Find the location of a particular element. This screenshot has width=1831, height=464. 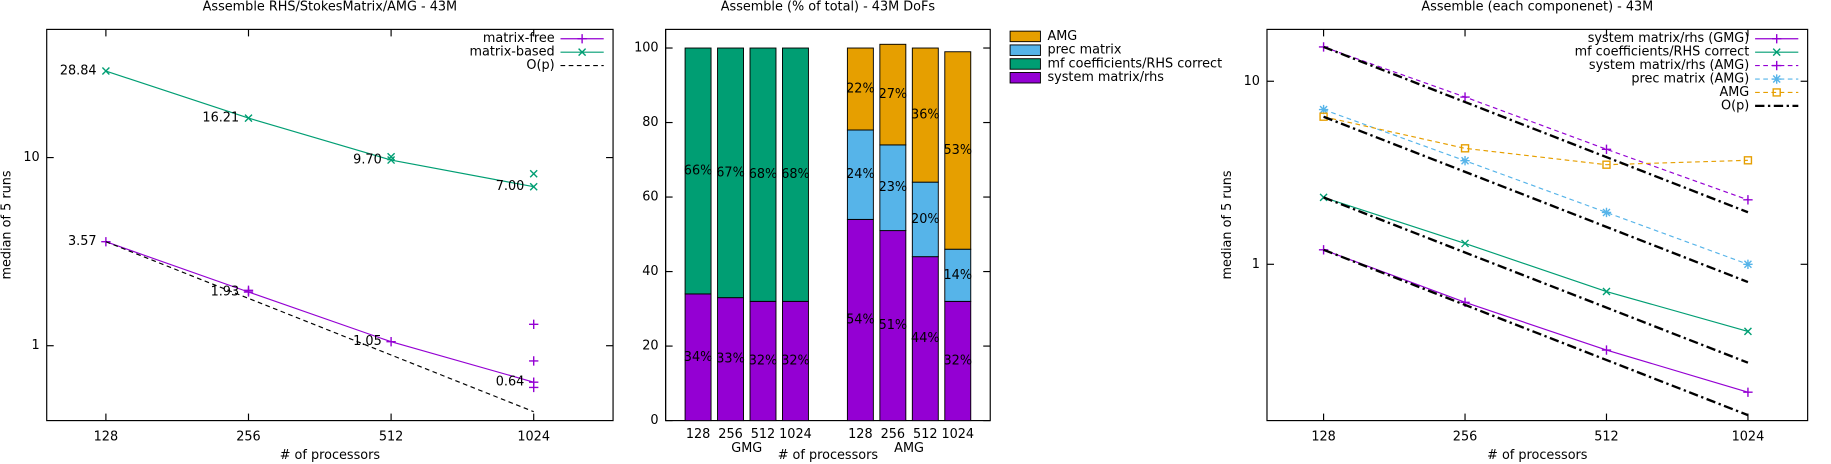

data-label: 9.70 is located at coordinates (367, 160).